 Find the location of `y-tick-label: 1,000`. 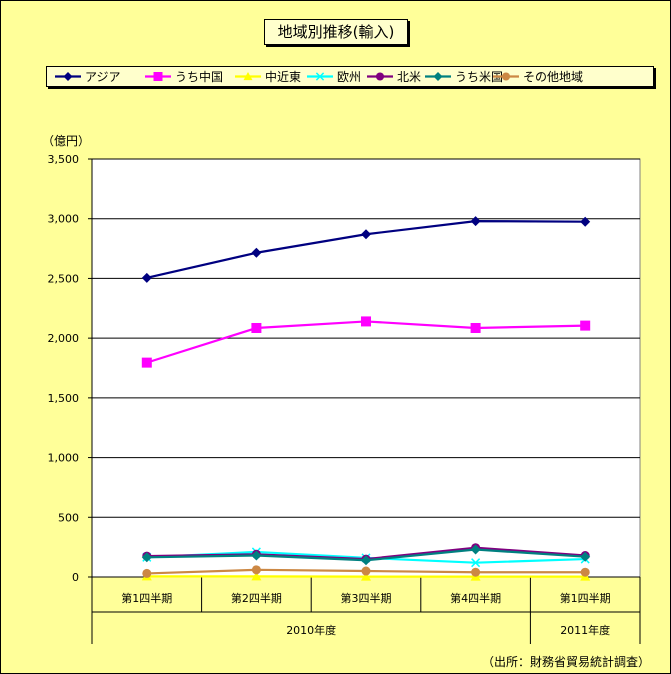

y-tick-label: 1,000 is located at coordinates (64, 458).